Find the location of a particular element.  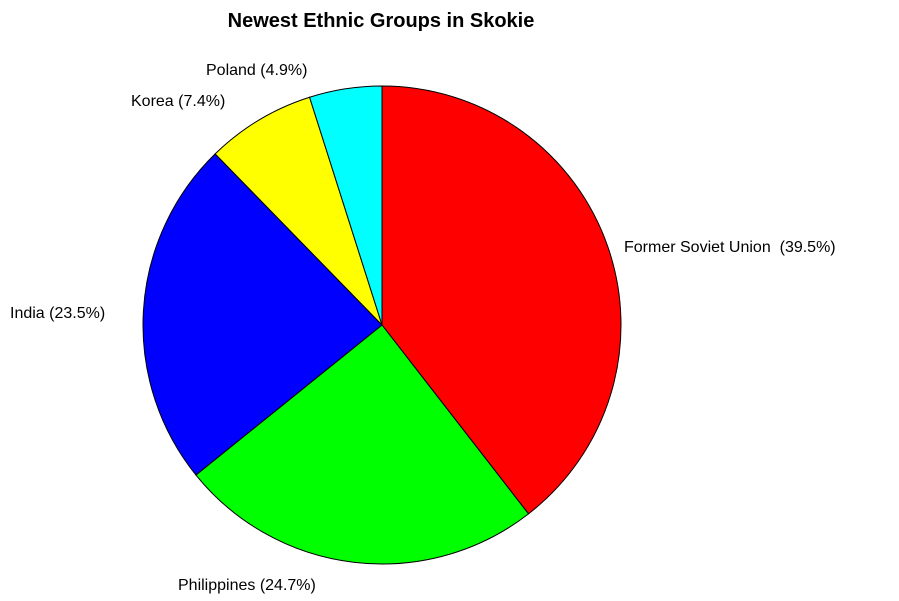

pie-slice-india is located at coordinates (262, 314).